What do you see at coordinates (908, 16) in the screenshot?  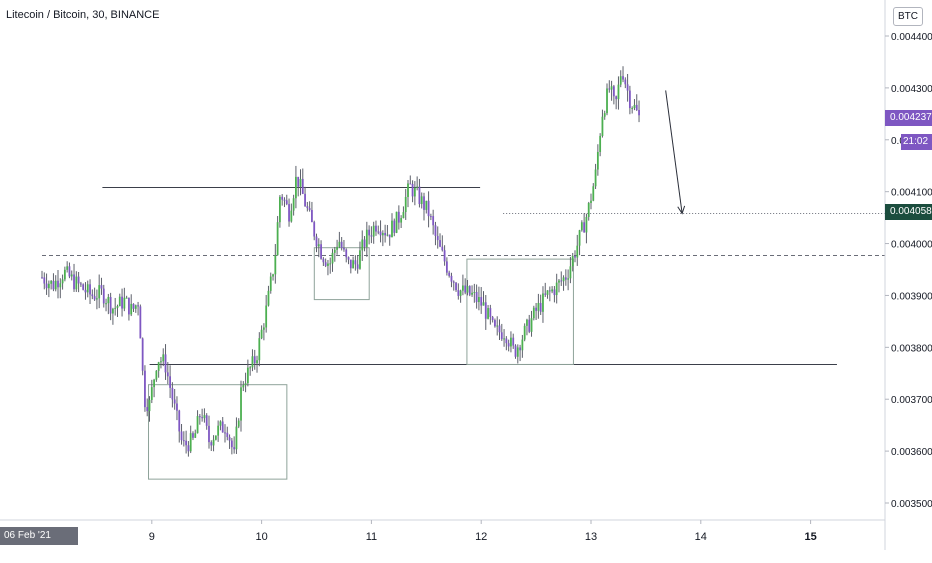 I see `currency-badge: BTC` at bounding box center [908, 16].